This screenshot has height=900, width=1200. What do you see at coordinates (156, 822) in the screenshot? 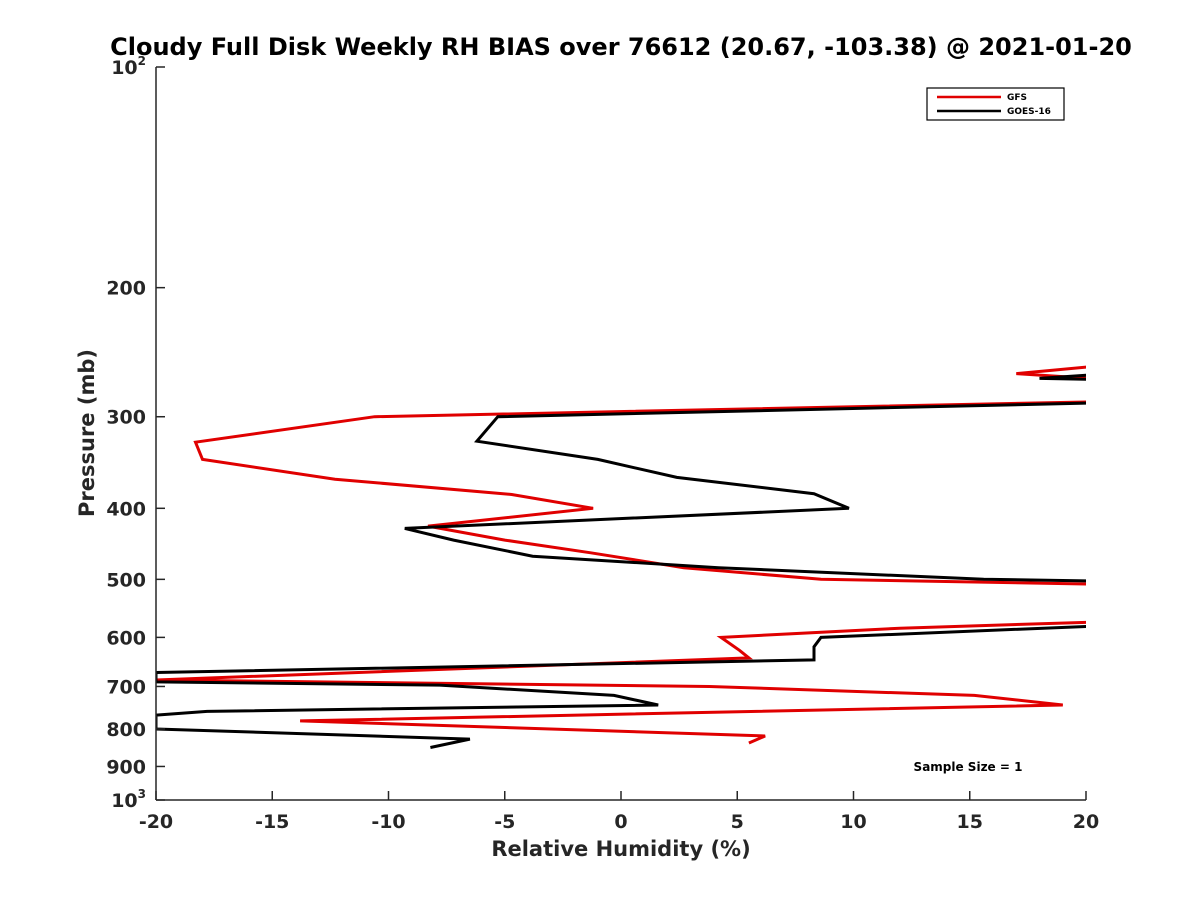
I see `x-tick-label: -20` at bounding box center [156, 822].